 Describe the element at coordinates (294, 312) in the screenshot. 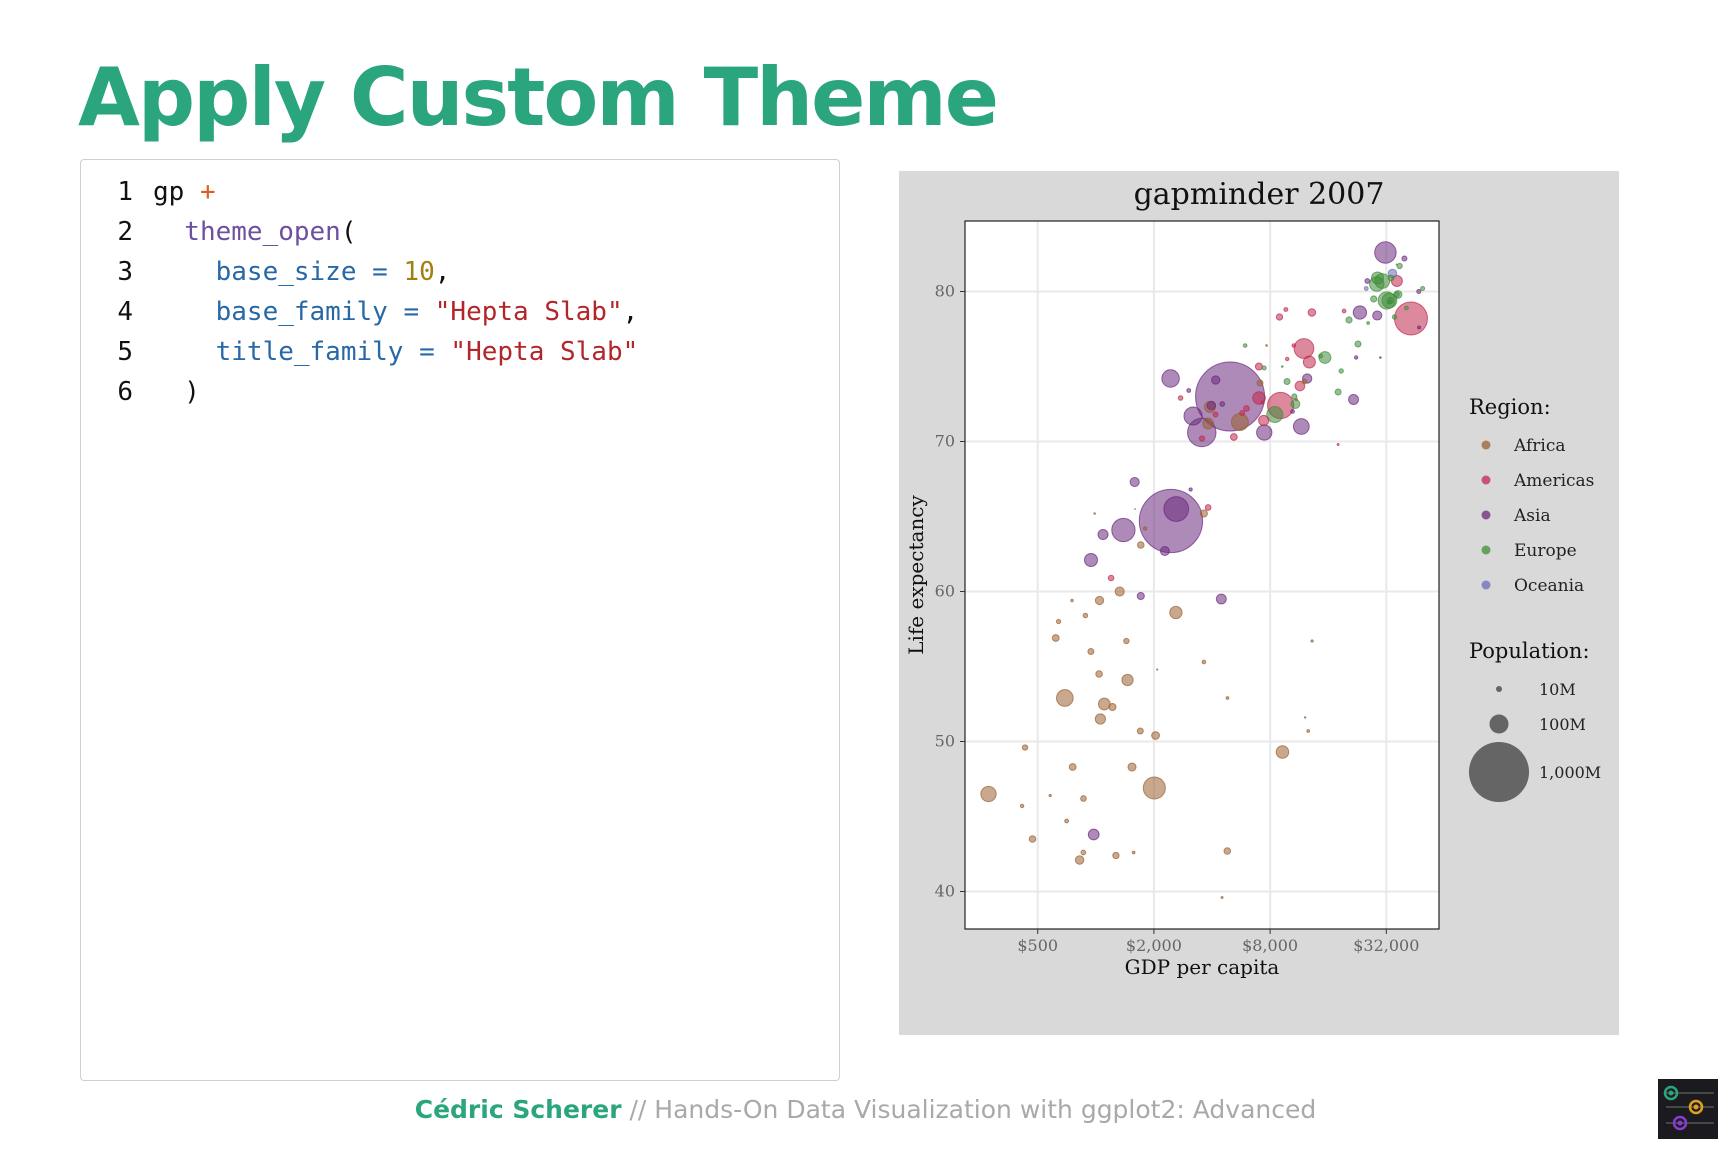

I see `code-token: base_family =` at that location.